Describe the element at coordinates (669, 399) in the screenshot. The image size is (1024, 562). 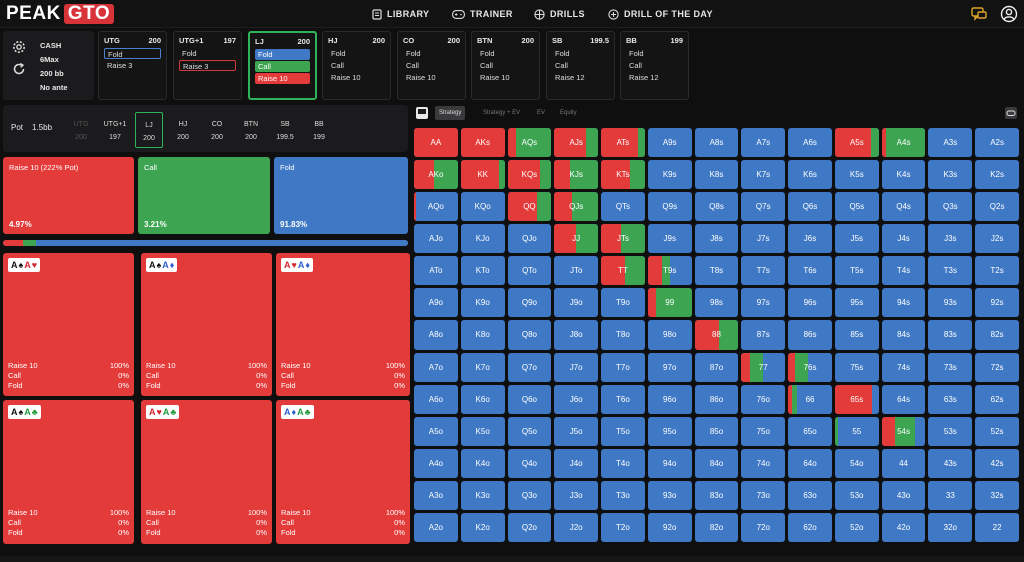
I see `hand-cell-96o: 96o` at that location.